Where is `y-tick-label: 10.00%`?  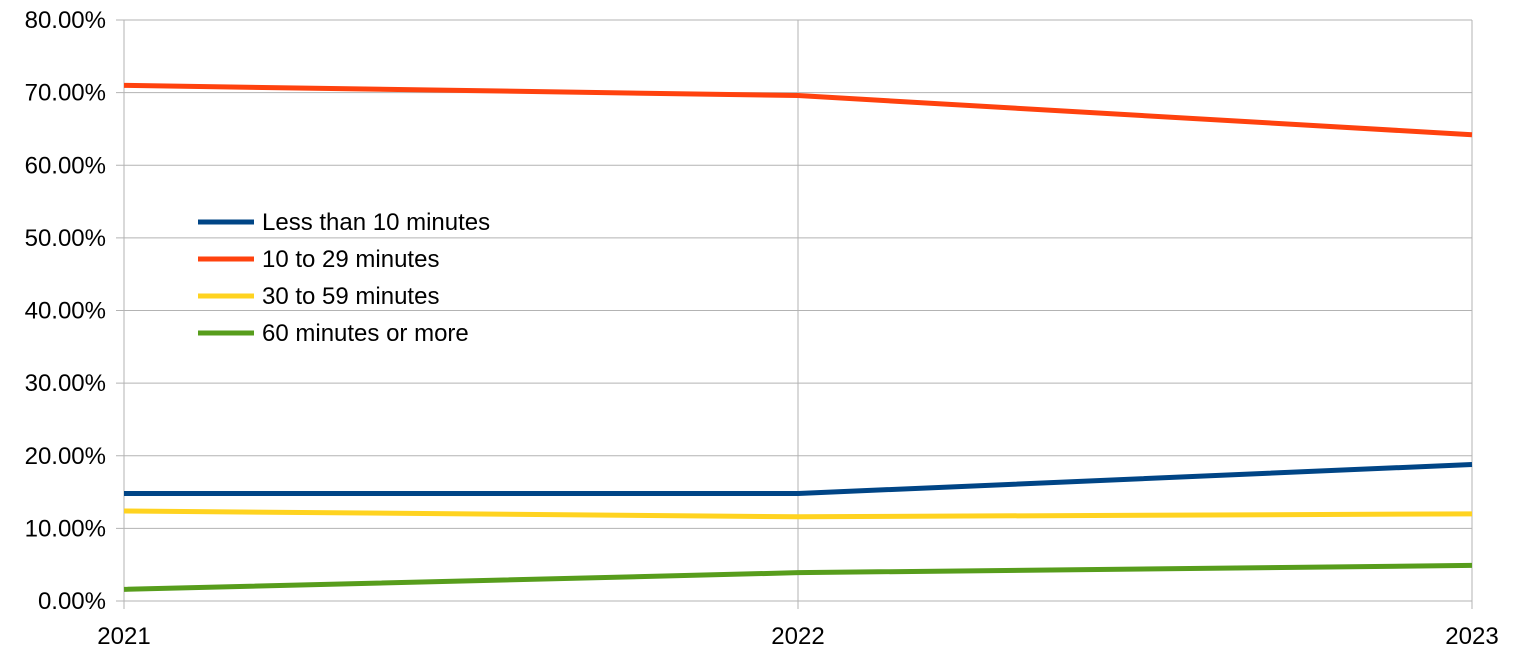 y-tick-label: 10.00% is located at coordinates (65, 528).